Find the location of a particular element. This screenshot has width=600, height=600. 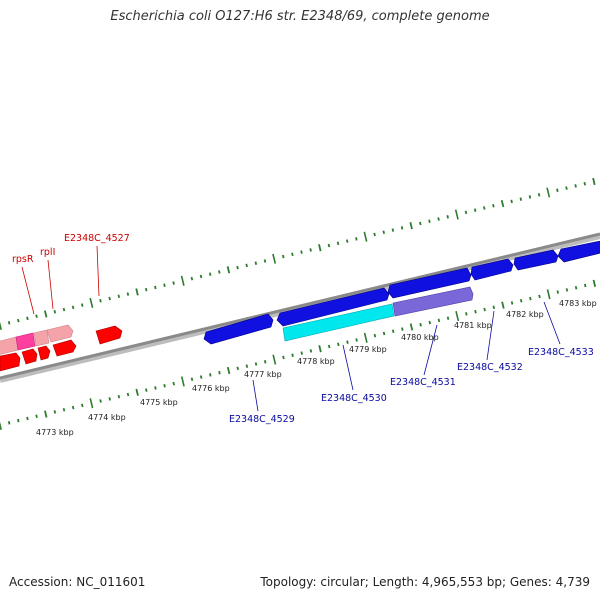

leader-rplI is located at coordinates (50, 284).